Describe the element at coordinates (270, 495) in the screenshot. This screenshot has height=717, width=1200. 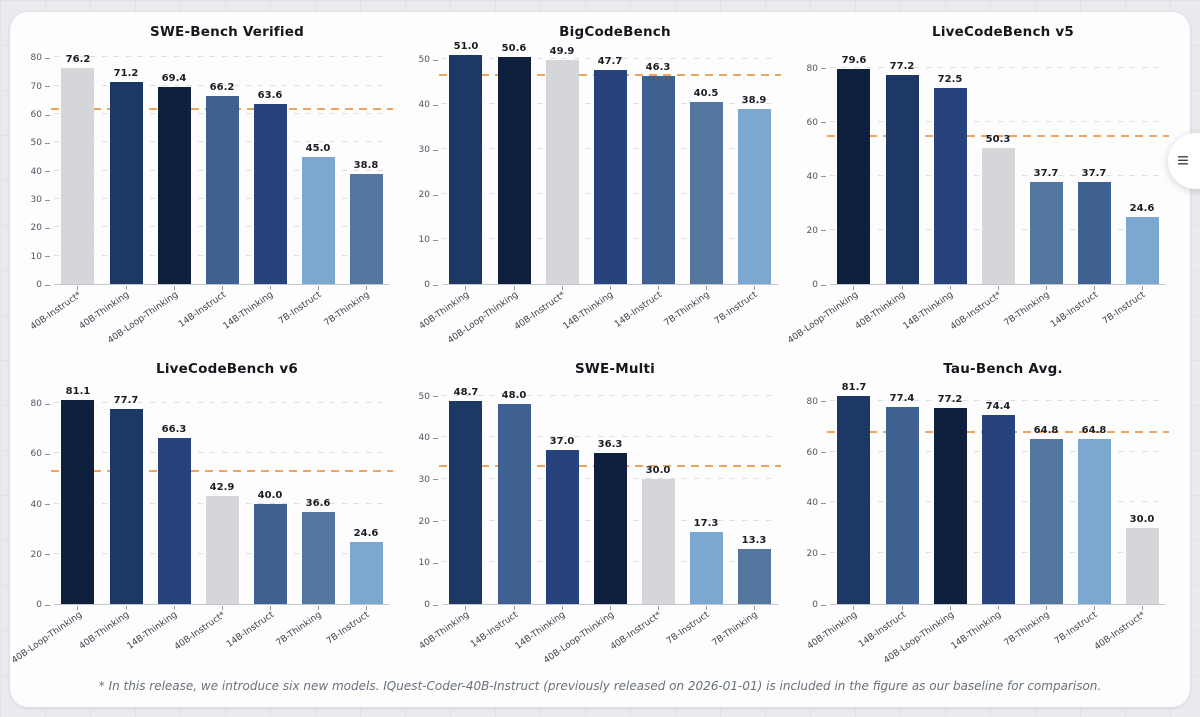
I see `bar-value-label: 40.0` at that location.